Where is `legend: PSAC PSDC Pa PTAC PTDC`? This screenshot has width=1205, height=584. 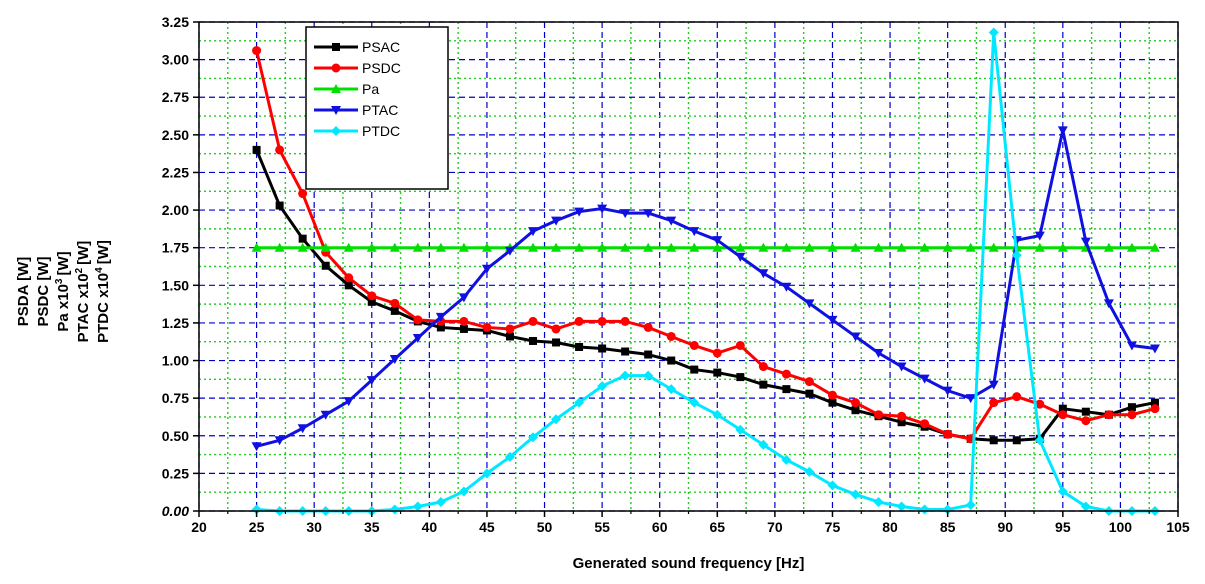 legend: PSAC PSDC Pa PTAC PTDC is located at coordinates (377, 108).